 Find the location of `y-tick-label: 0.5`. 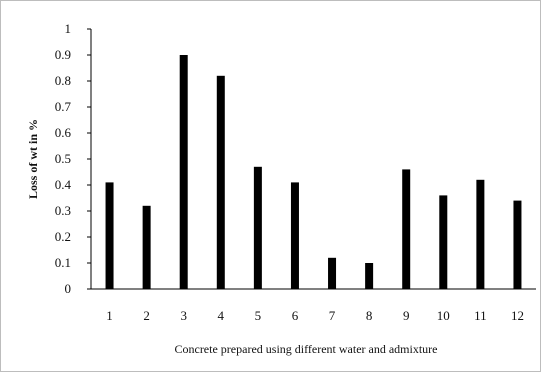

y-tick-label: 0.5 is located at coordinates (63, 158).